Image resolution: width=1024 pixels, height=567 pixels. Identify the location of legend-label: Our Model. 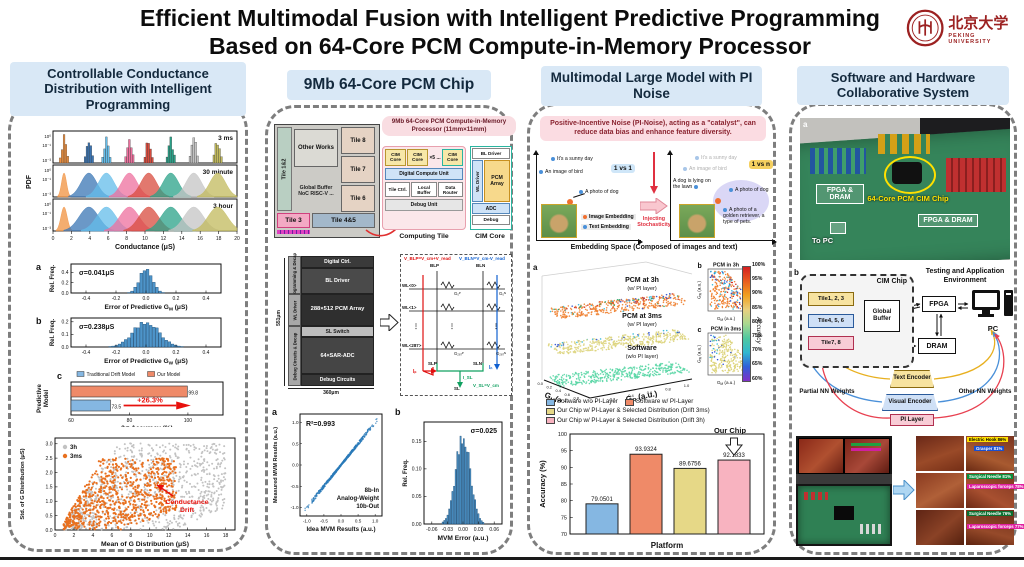
(168, 375).